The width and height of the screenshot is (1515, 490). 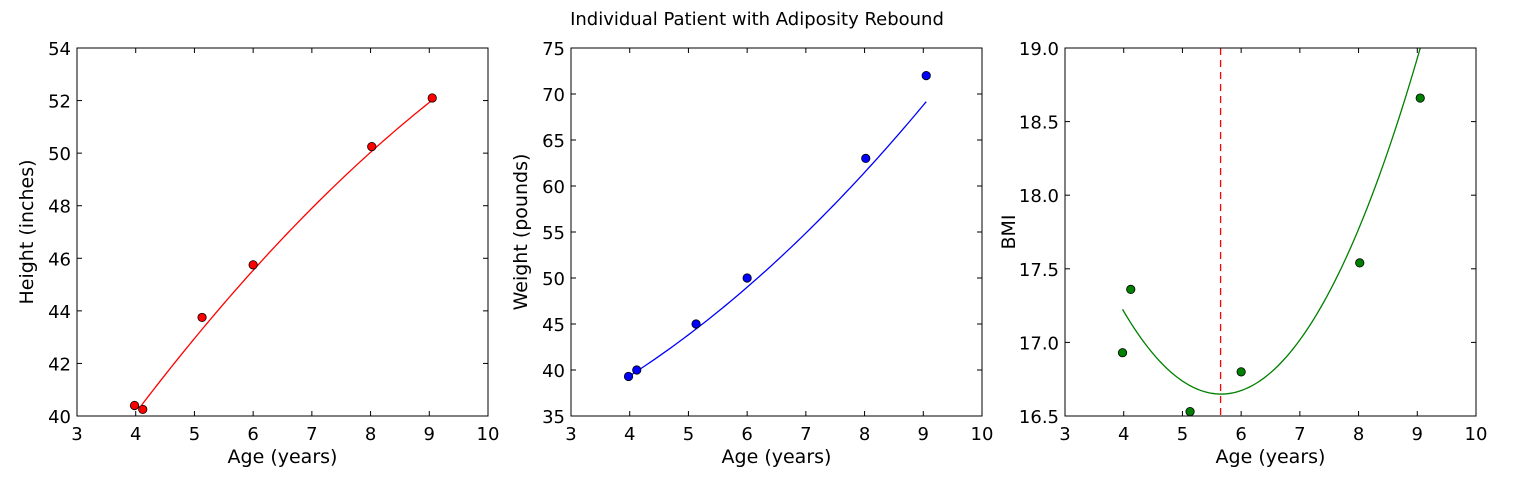 I want to click on y-tick-label: 54, so click(x=59, y=49).